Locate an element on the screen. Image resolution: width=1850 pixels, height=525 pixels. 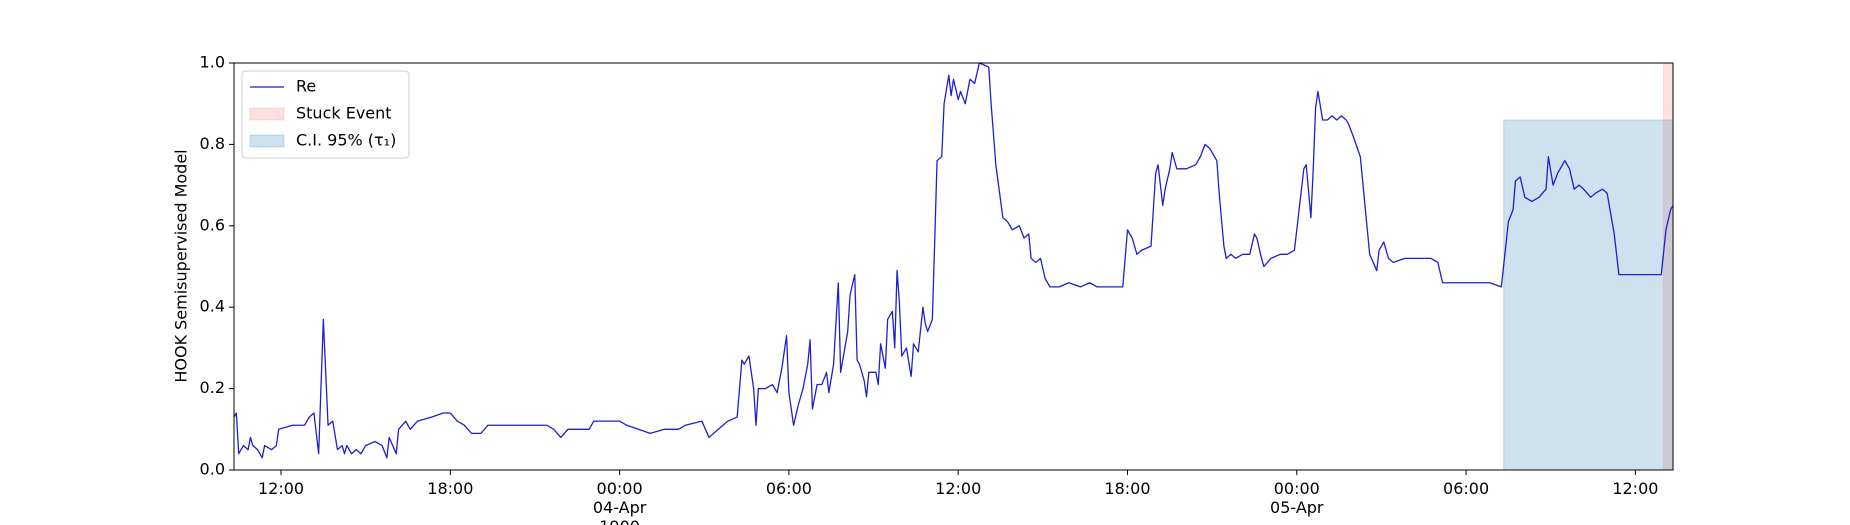
legend-label: Re is located at coordinates (306, 86).